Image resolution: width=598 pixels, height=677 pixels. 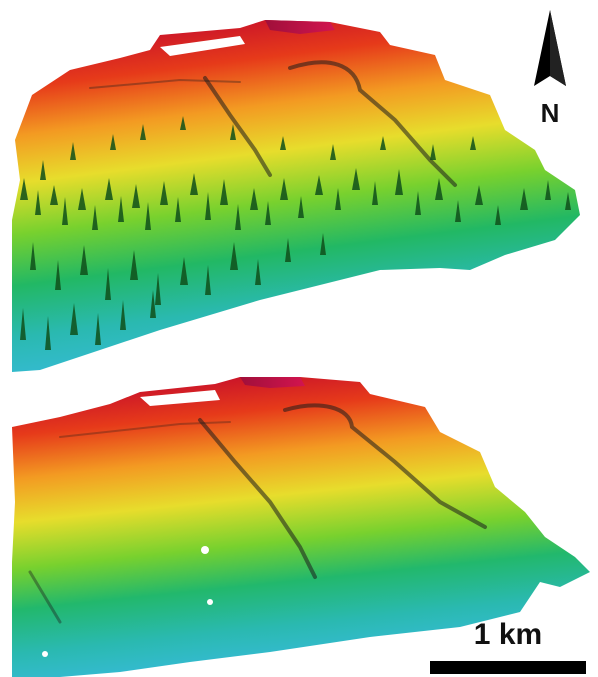 I want to click on north-arrow-icon, so click(x=550, y=48).